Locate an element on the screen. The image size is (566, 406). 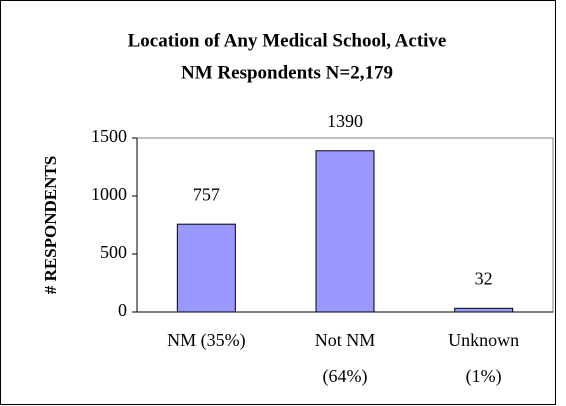
chart-title: NM Respondents N=2,179 is located at coordinates (287, 72).